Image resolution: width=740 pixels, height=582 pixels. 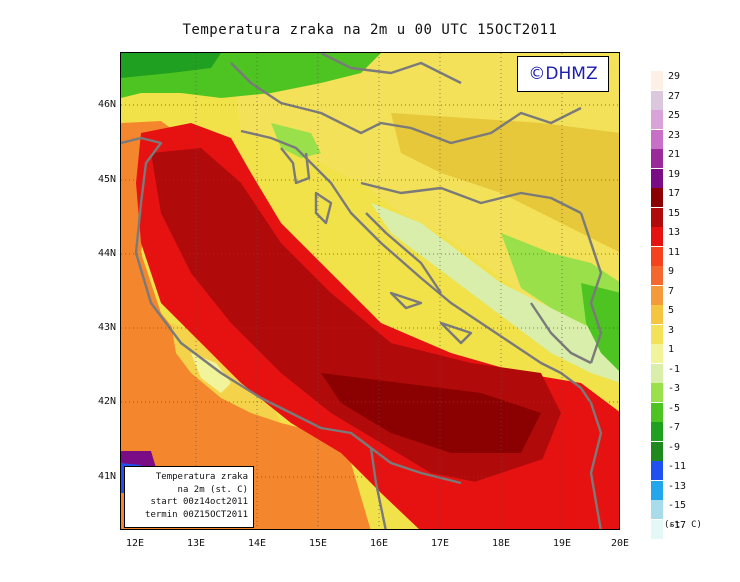 I want to click on info-line-start: start 00z14oct2011, so click(x=199, y=502).